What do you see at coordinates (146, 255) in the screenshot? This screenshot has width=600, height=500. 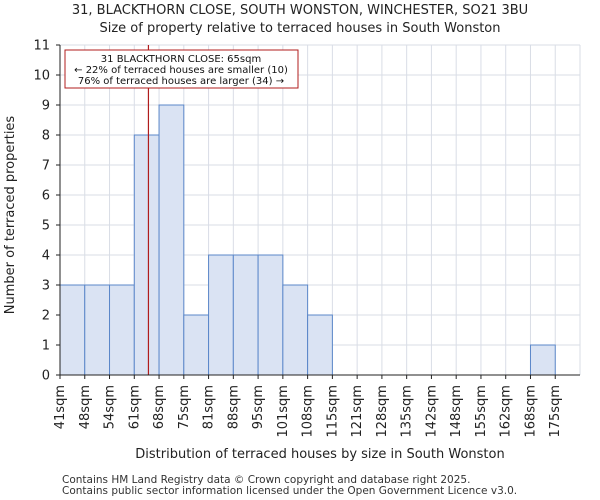 I see `bar-61sqm` at bounding box center [146, 255].